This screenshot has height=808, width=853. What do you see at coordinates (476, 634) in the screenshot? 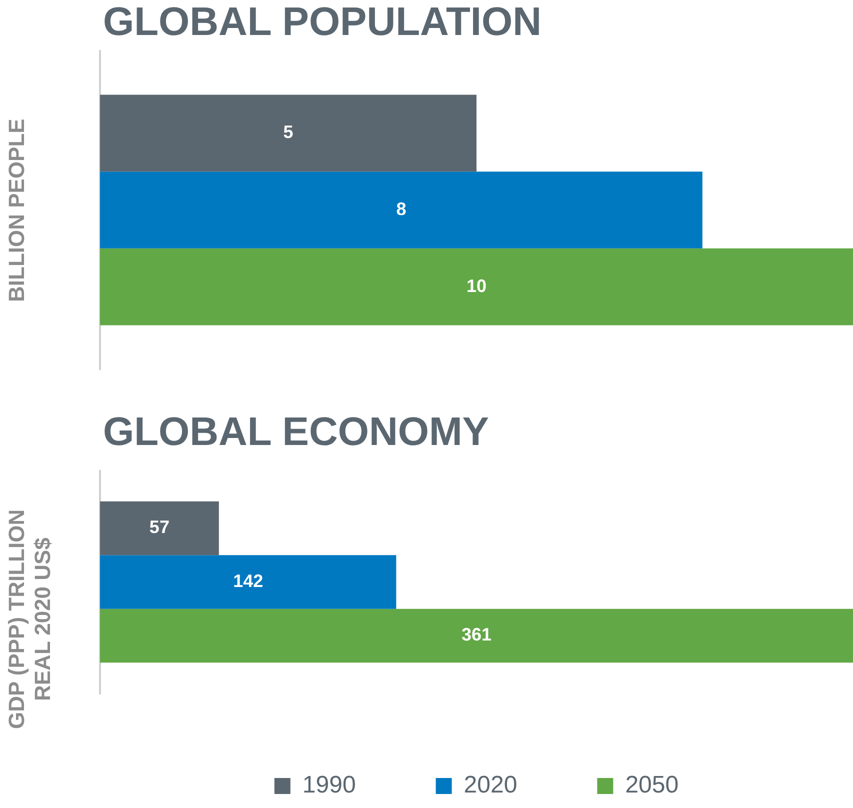
I see `data-label: 361` at bounding box center [476, 634].